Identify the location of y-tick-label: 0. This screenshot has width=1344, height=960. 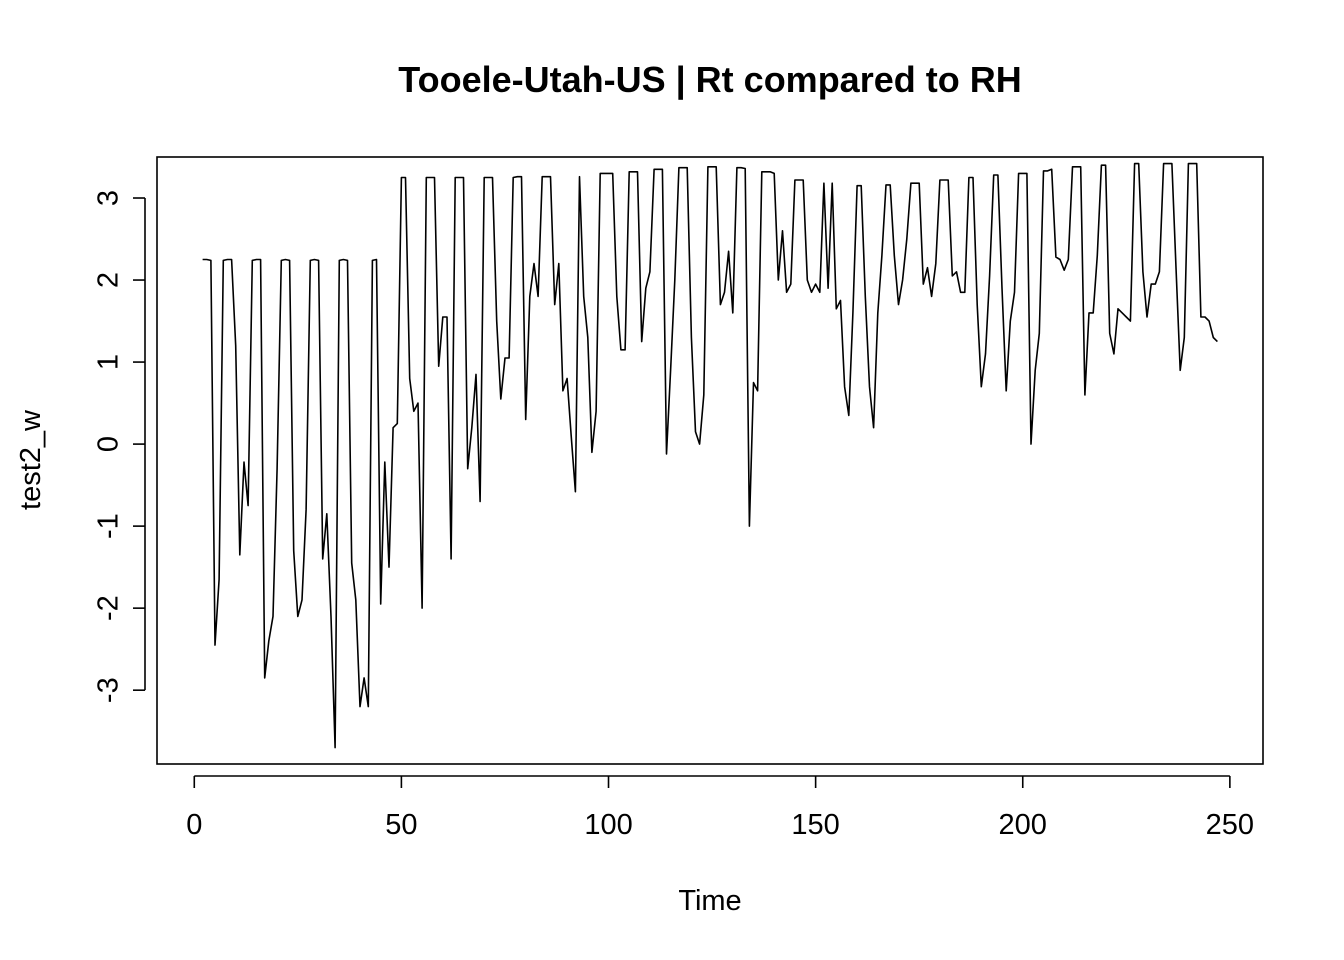
(109, 444).